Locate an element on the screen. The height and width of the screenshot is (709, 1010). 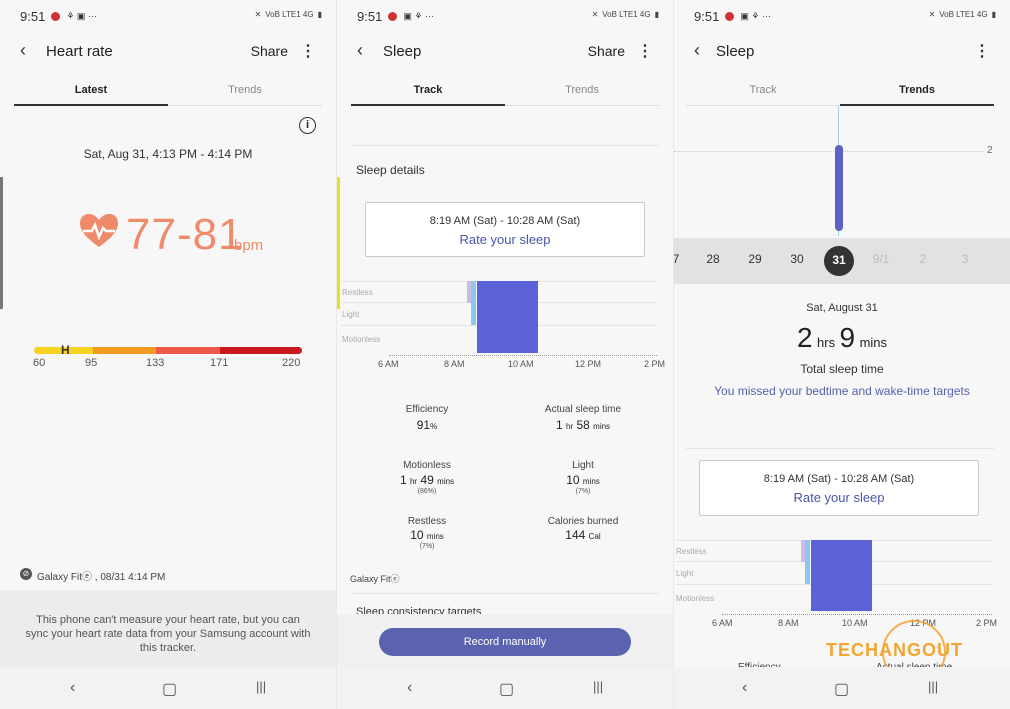
heart-rate-unit: bpm is located at coordinates (249, 245).